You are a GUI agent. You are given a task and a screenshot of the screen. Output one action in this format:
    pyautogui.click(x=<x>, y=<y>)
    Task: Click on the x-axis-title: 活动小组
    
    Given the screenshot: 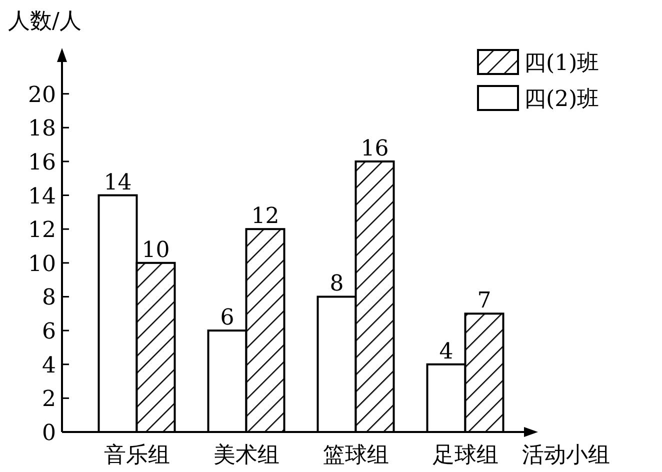 What is the action you would take?
    pyautogui.click(x=566, y=455)
    